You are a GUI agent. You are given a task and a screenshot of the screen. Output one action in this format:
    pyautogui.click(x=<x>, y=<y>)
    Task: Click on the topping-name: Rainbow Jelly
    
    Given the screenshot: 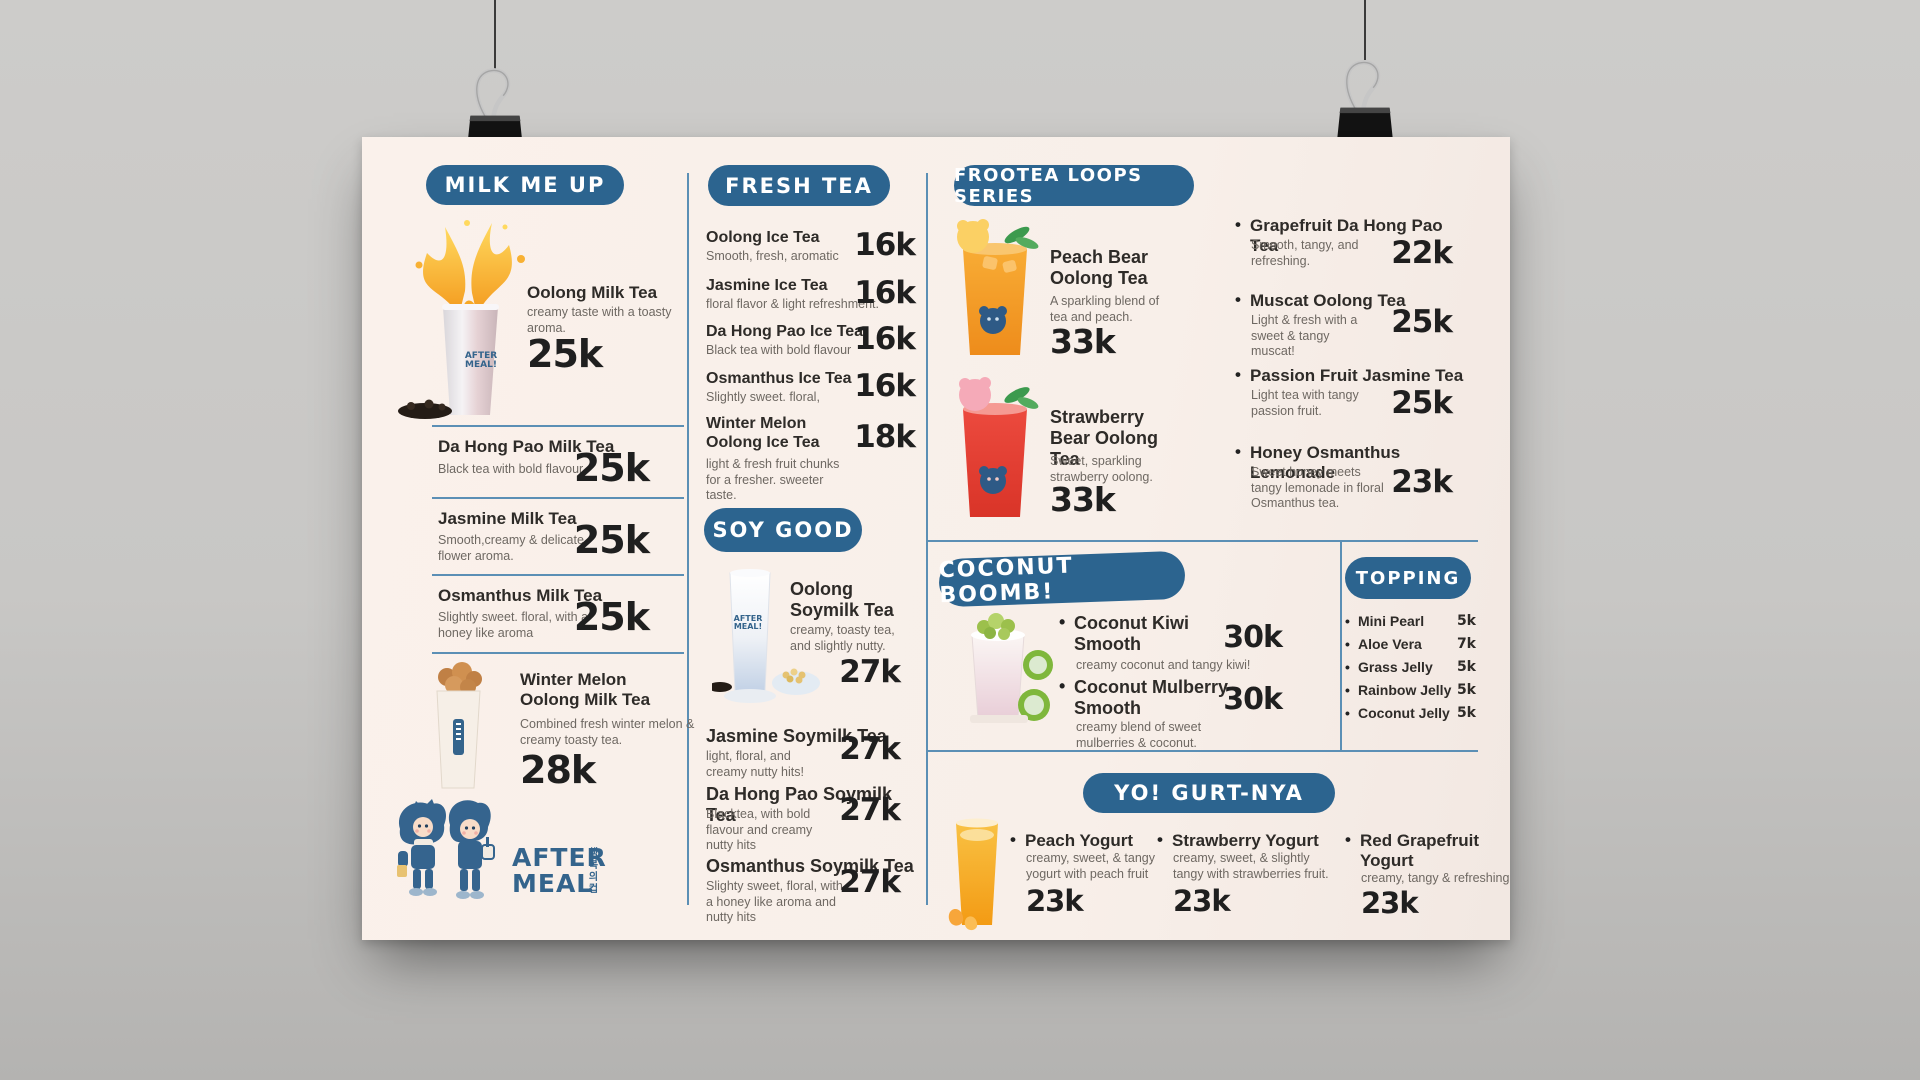 What is the action you would take?
    pyautogui.click(x=1405, y=689)
    